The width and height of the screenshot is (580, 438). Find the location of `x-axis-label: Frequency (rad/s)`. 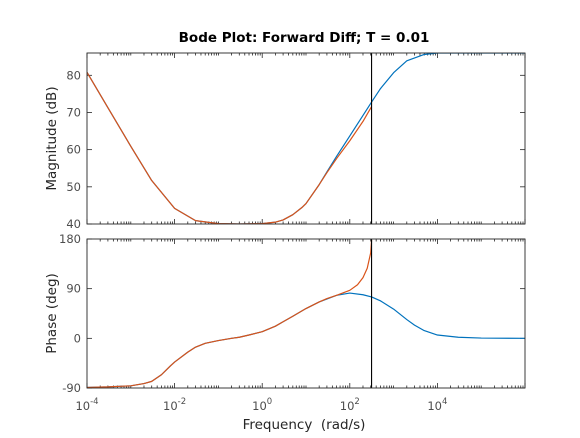

x-axis-label: Frequency (rad/s) is located at coordinates (304, 425).